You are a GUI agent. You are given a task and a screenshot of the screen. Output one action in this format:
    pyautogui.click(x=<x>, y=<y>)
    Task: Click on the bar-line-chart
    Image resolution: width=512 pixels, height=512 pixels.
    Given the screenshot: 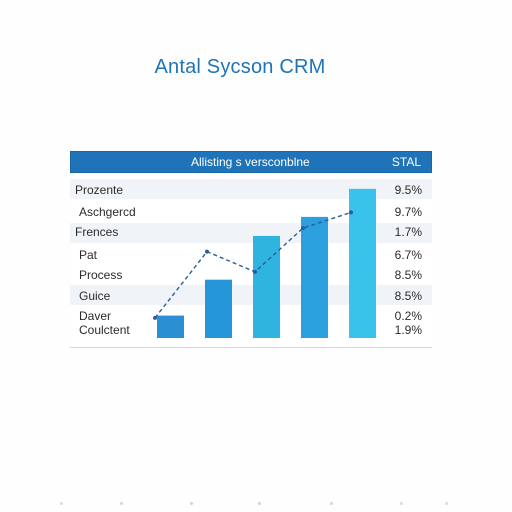 What is the action you would take?
    pyautogui.click(x=264, y=263)
    